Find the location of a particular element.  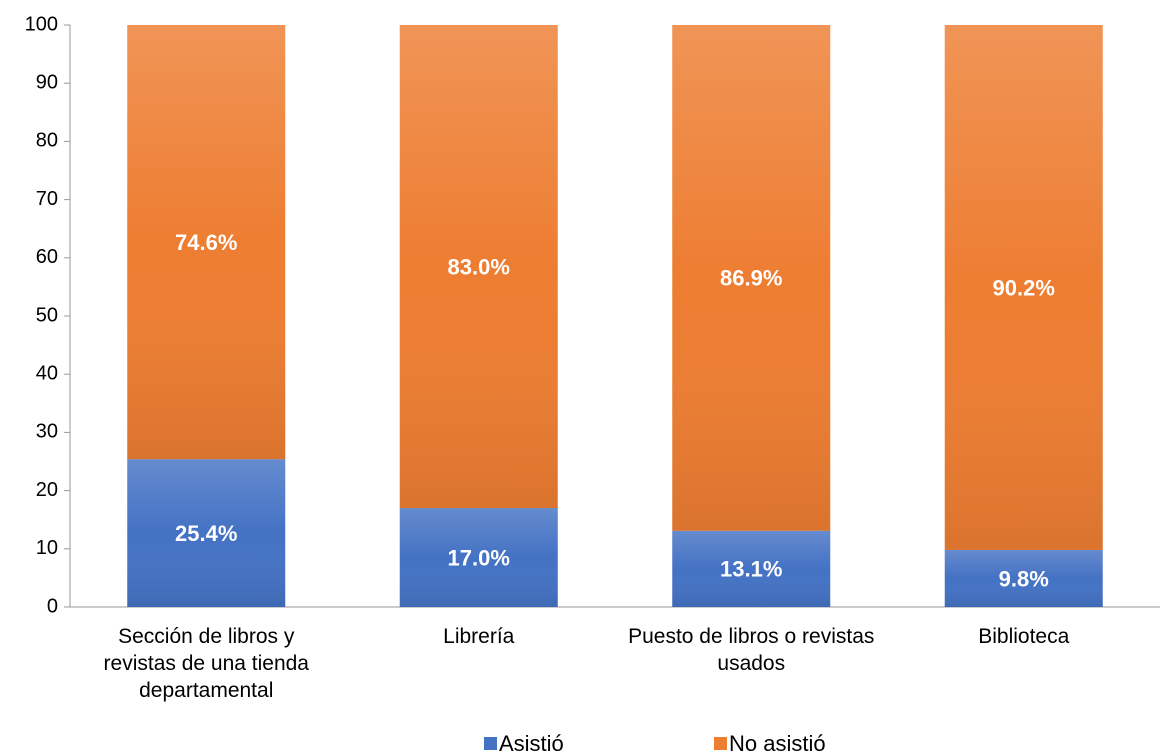

data-label: 17.0% is located at coordinates (479, 557).